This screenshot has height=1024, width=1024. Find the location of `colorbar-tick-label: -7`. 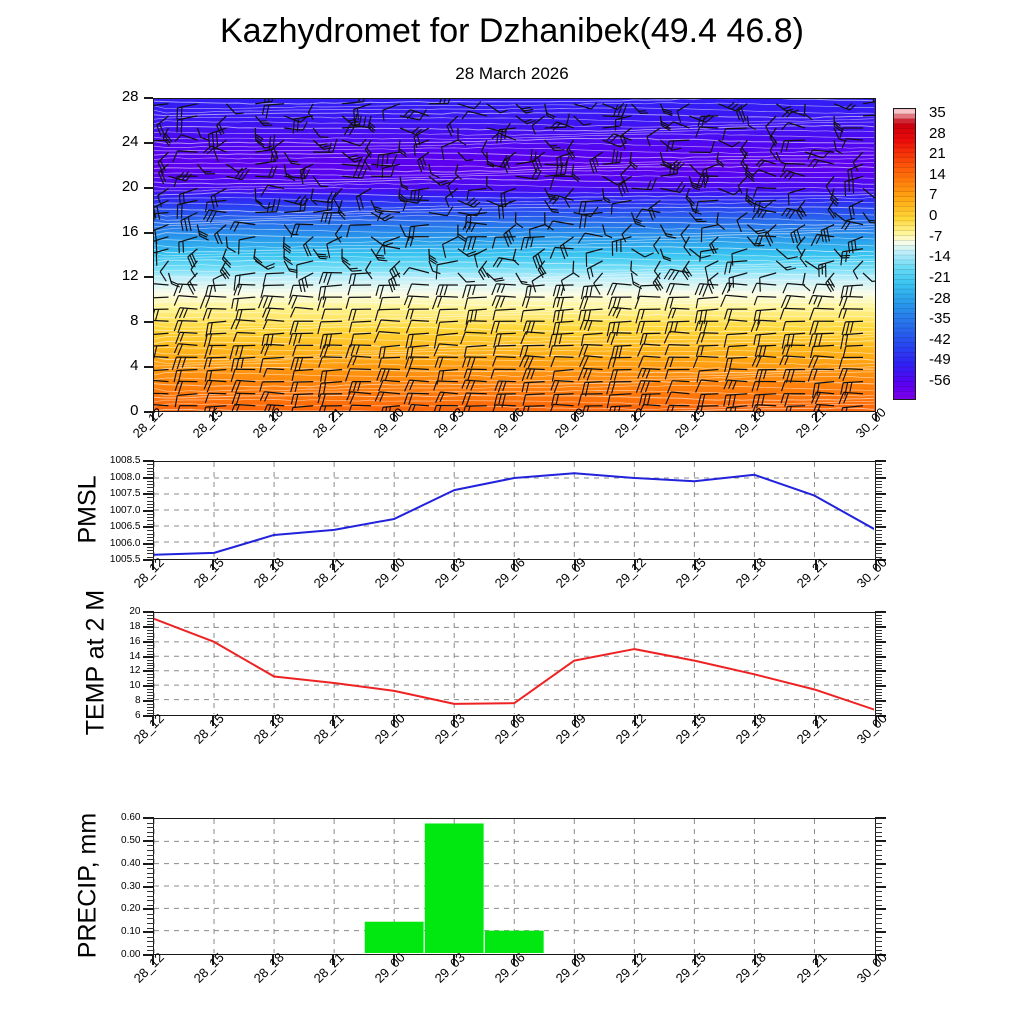

colorbar-tick-label: -7 is located at coordinates (936, 236).